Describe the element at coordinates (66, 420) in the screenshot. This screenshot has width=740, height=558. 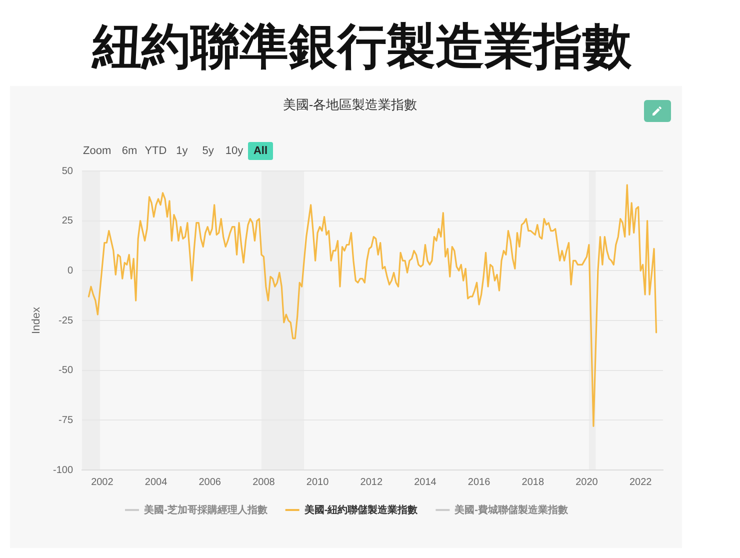
I see `y-tick-label: -75` at that location.